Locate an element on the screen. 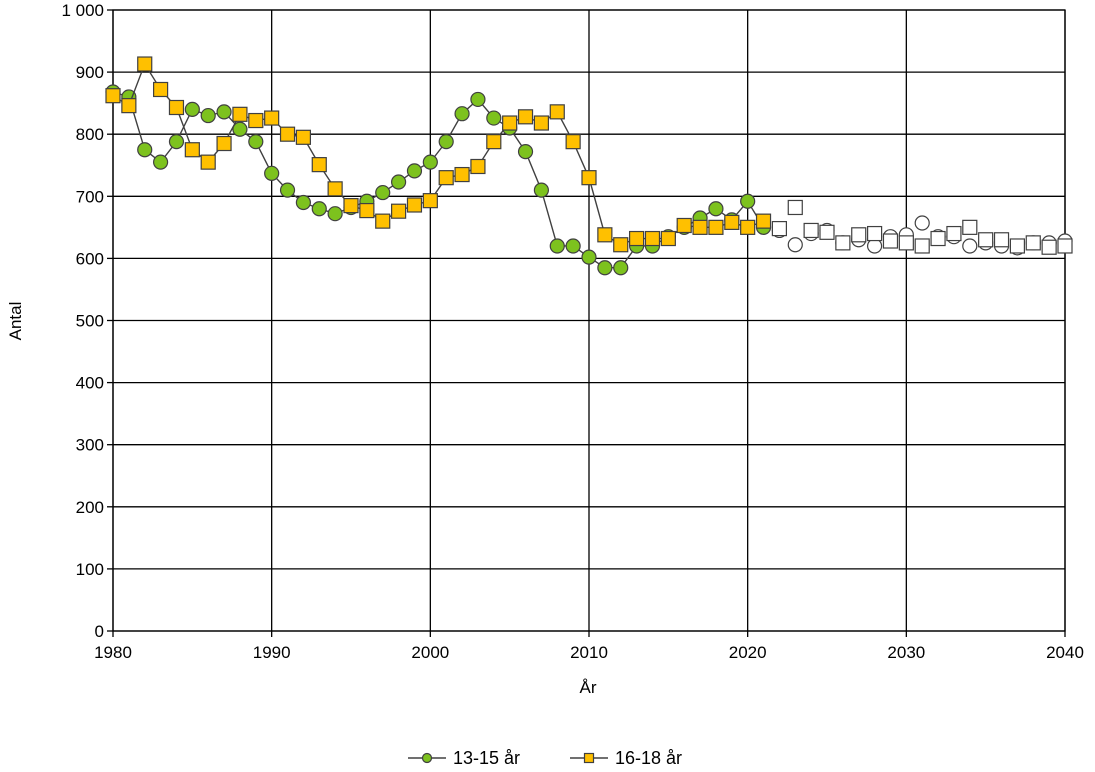 The height and width of the screenshot is (772, 1095). y-tick-label: 600 is located at coordinates (90, 258).